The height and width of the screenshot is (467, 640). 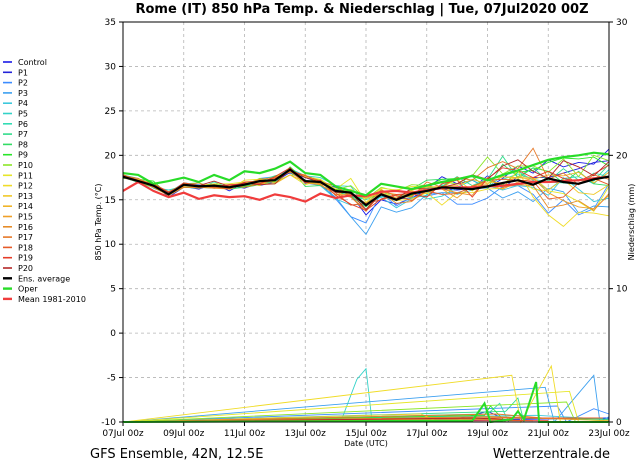 I want to click on y-tick-label: 10, so click(x=111, y=245).